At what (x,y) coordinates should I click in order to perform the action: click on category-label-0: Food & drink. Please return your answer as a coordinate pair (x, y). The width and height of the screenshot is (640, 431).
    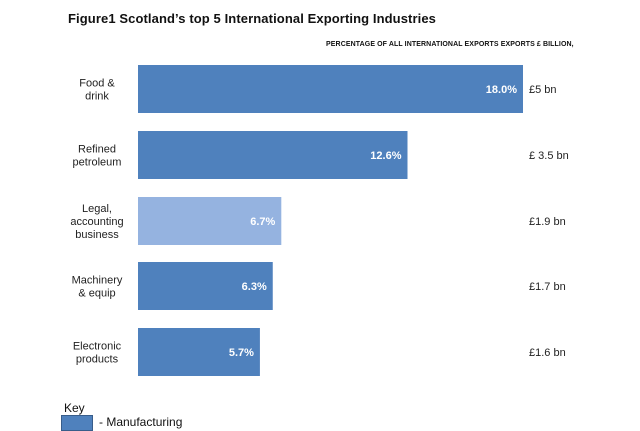
    Looking at the image, I should click on (97, 90).